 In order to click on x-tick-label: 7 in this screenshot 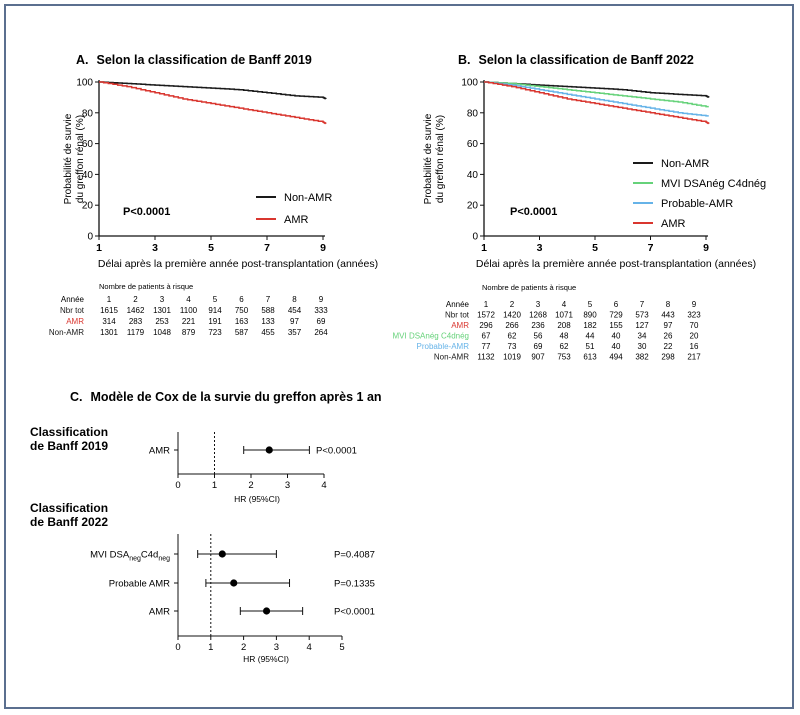, I will do `click(267, 248)`.